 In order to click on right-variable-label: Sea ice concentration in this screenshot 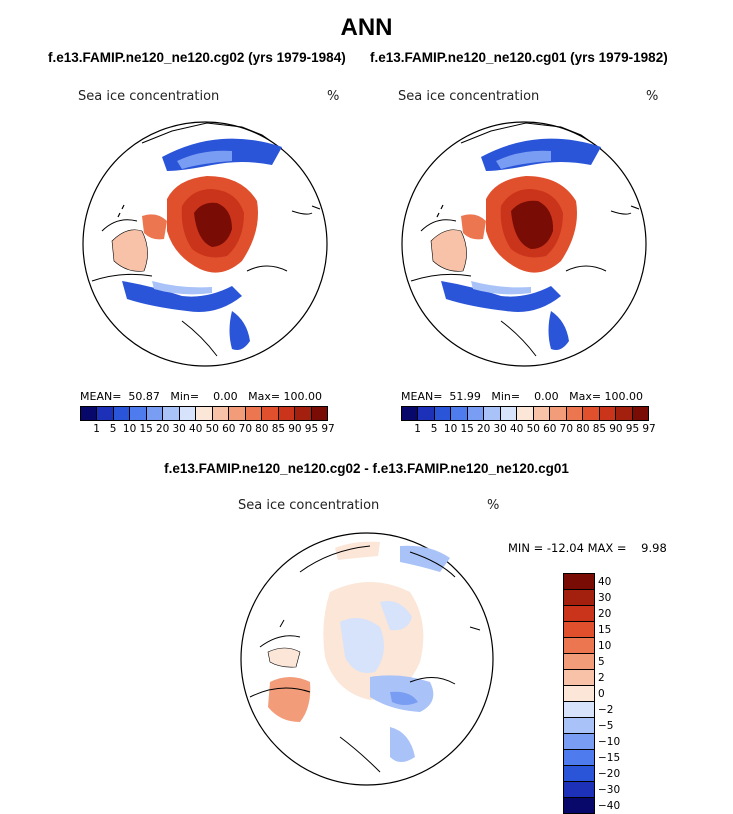, I will do `click(469, 96)`.